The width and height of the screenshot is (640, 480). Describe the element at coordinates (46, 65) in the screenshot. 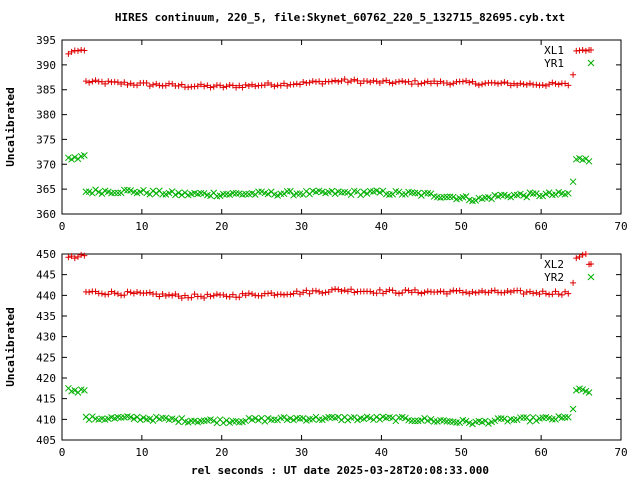

I see `y-tick-label: 390` at that location.